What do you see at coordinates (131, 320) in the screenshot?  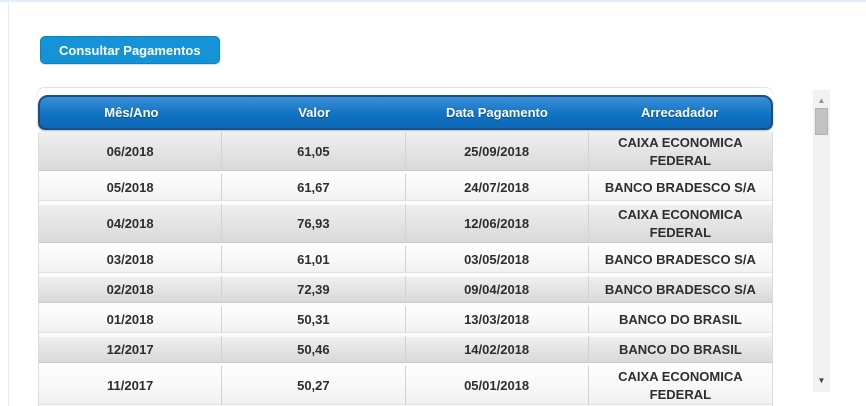 I see `cell-mes-ano: 01/2018` at bounding box center [131, 320].